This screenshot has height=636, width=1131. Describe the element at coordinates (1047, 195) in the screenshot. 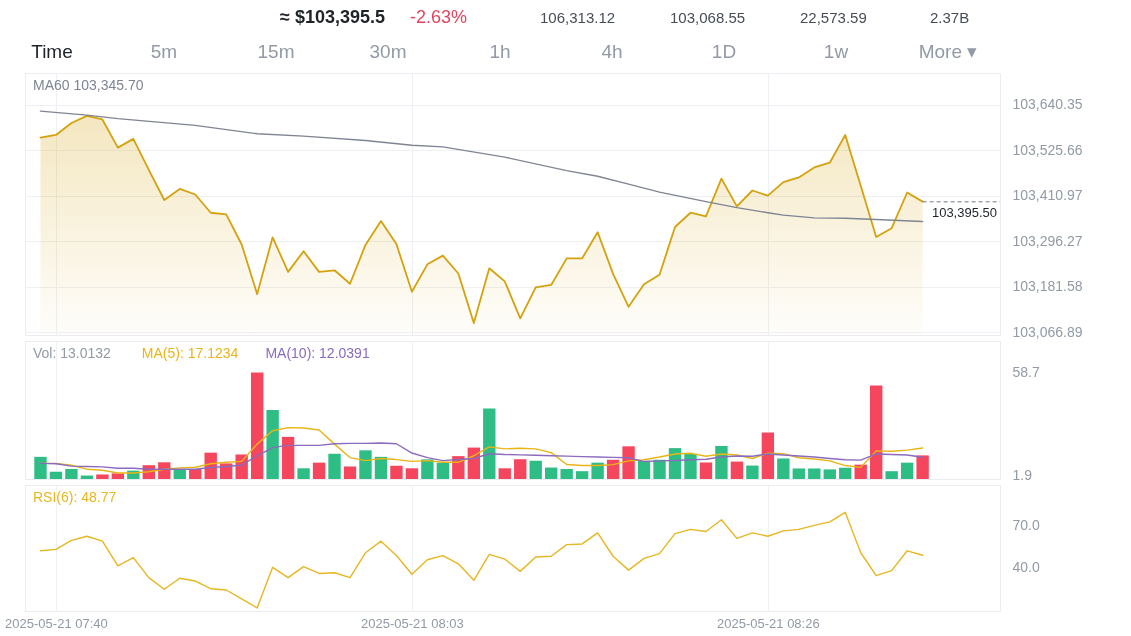

I see `y-tick-label: 103,410.97` at that location.